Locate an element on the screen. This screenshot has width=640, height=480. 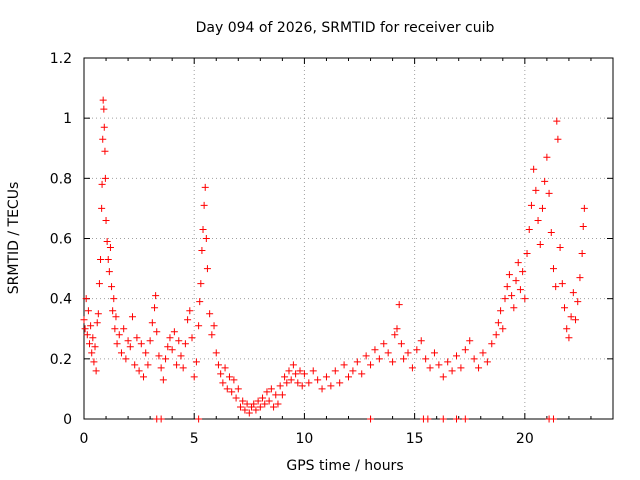
y-tick-label: 0.8 is located at coordinates (61, 179).